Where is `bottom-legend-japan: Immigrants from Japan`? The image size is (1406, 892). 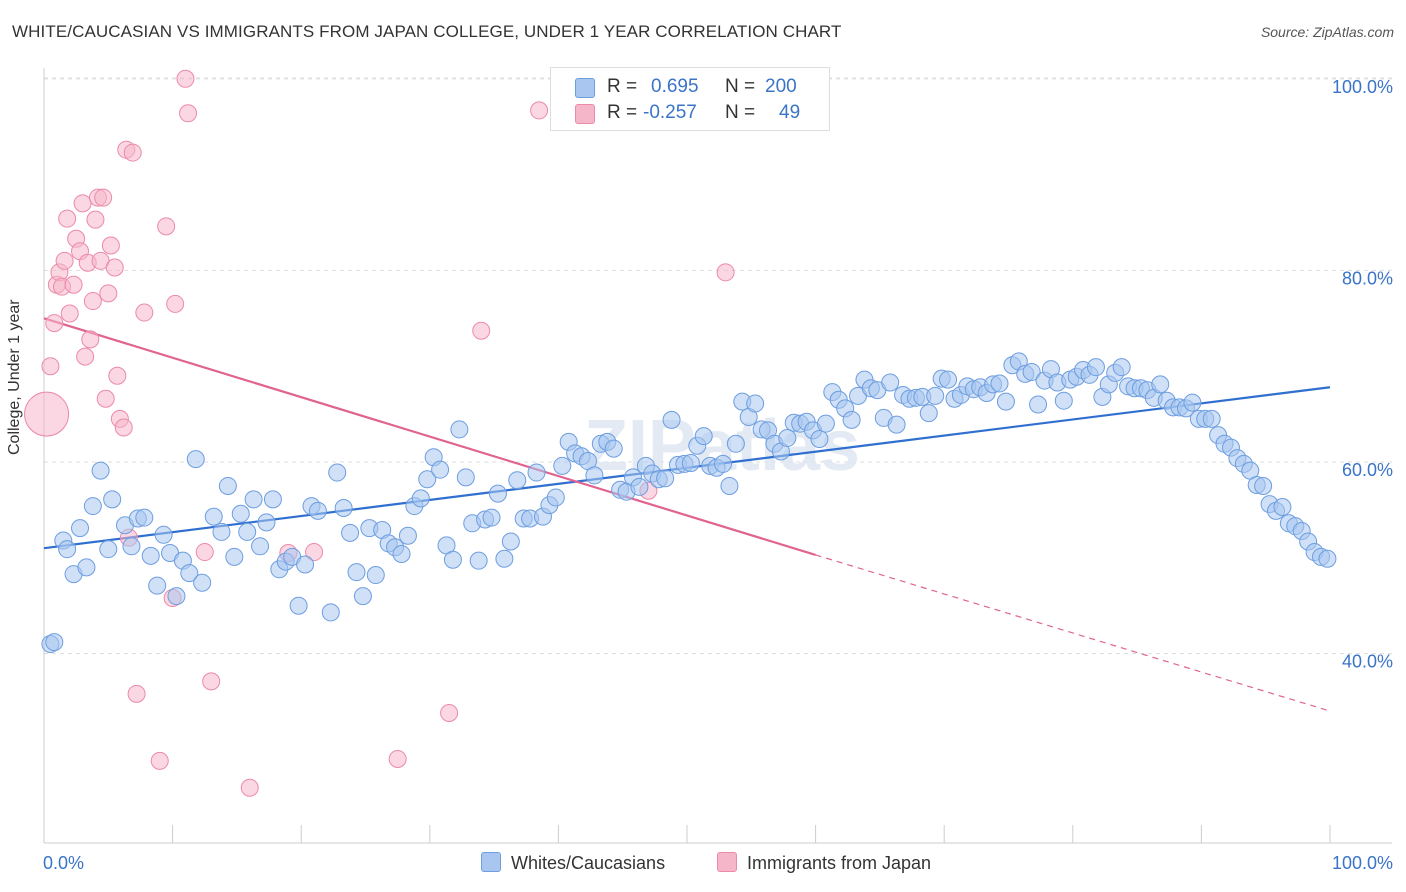
bottom-legend-japan: Immigrants from Japan is located at coordinates (824, 863).